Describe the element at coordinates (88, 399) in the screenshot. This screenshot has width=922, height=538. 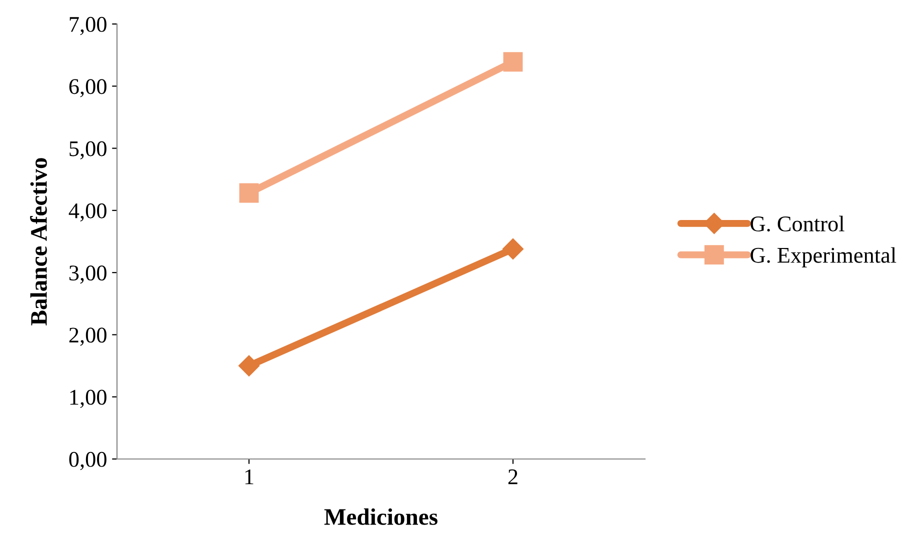
I see `y-tick-label: 1,00` at that location.